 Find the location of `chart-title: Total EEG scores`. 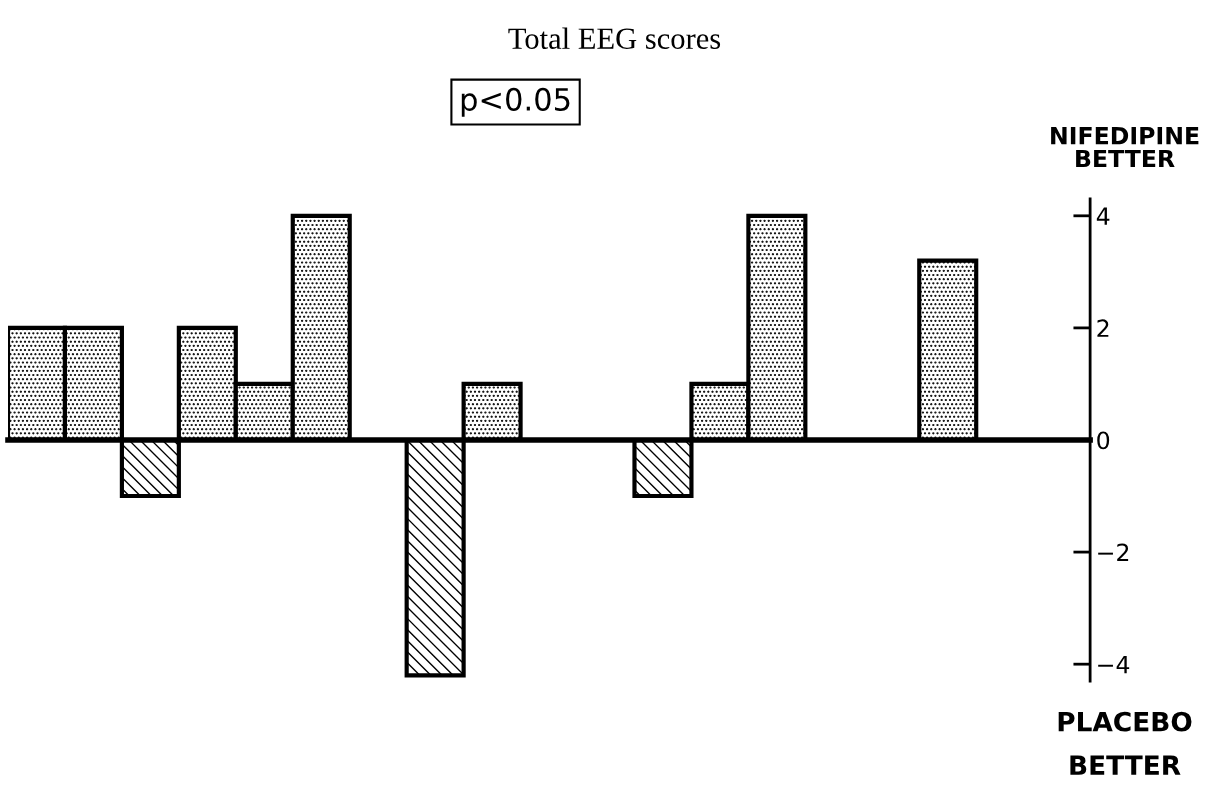

chart-title: Total EEG scores is located at coordinates (614, 38).